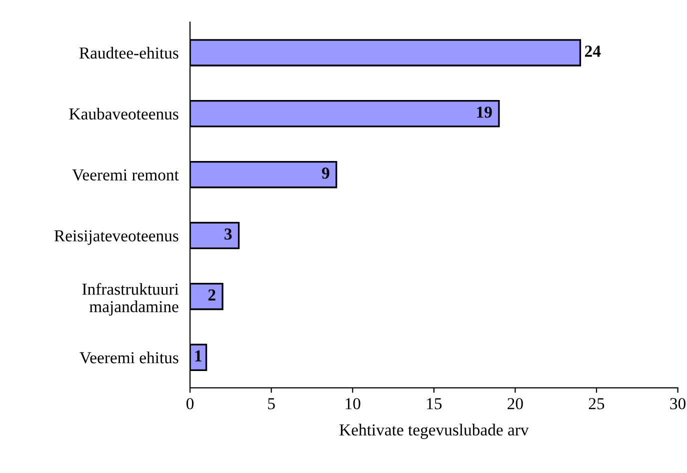 The width and height of the screenshot is (687, 473). Describe the element at coordinates (130, 299) in the screenshot. I see `y-tick-label: Infrastruktuuri majandamine` at that location.